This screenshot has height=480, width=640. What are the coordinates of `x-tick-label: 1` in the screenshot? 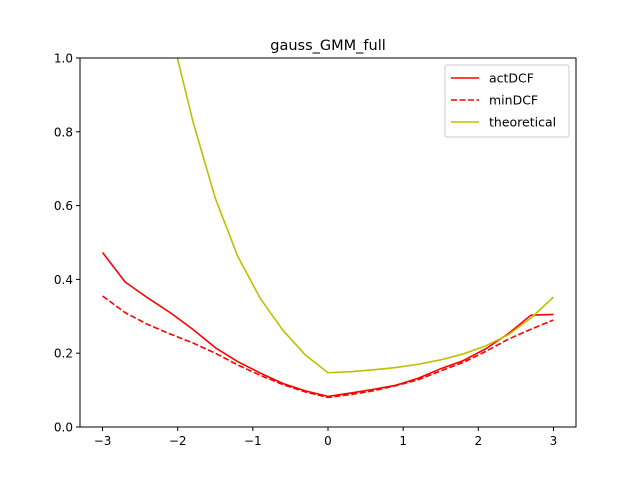 It's located at (403, 441).